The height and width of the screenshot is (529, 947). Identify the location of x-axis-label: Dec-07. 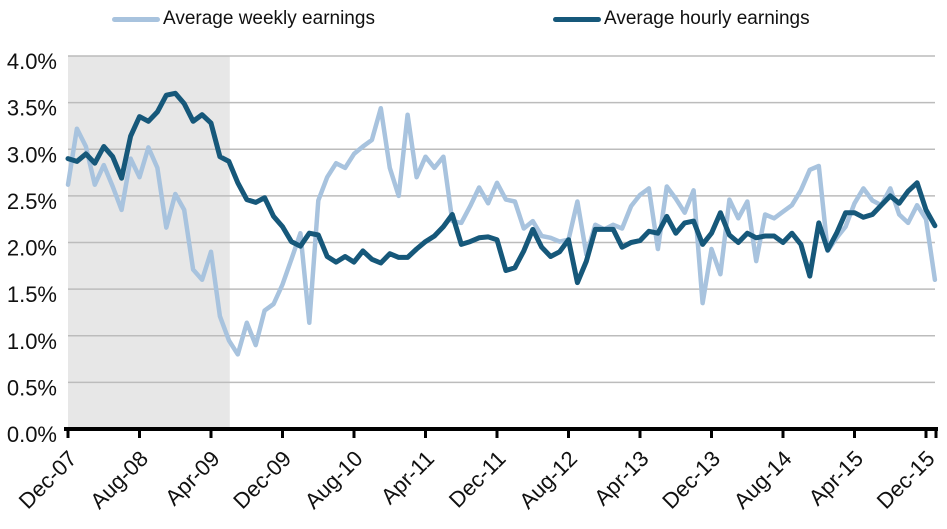
(48, 480).